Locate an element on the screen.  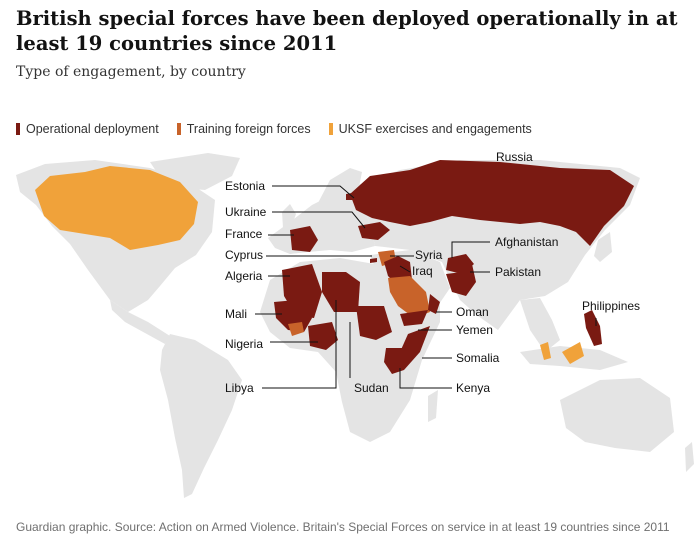
country-philippines is located at coordinates (593, 328).